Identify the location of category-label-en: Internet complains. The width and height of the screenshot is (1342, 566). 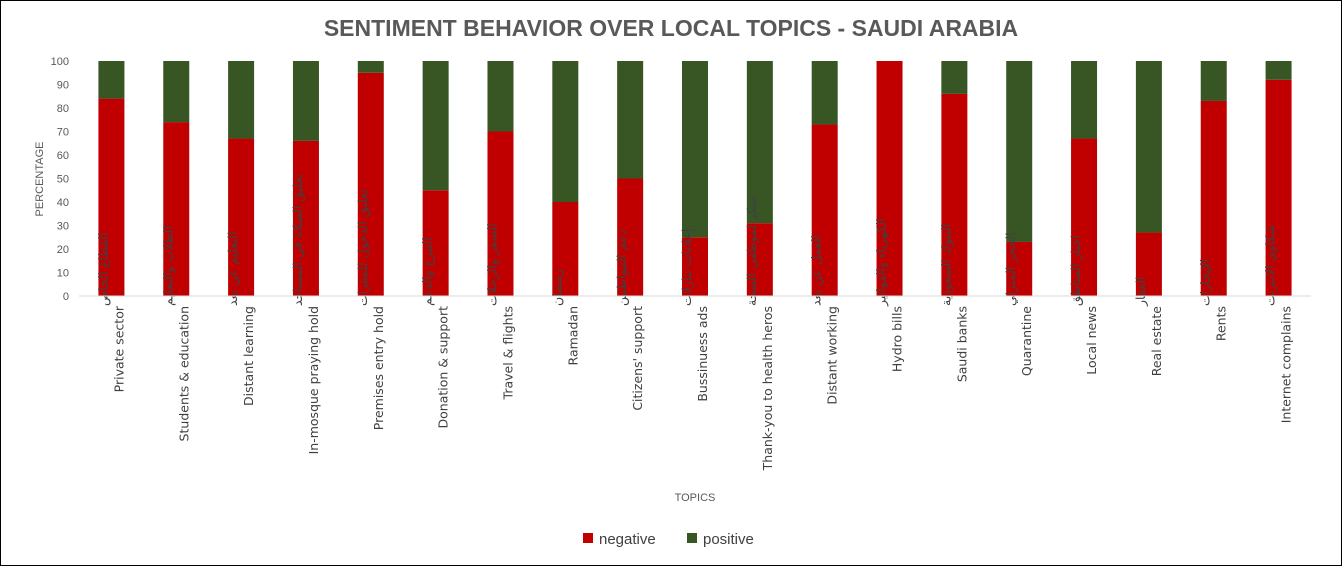
(1286, 364).